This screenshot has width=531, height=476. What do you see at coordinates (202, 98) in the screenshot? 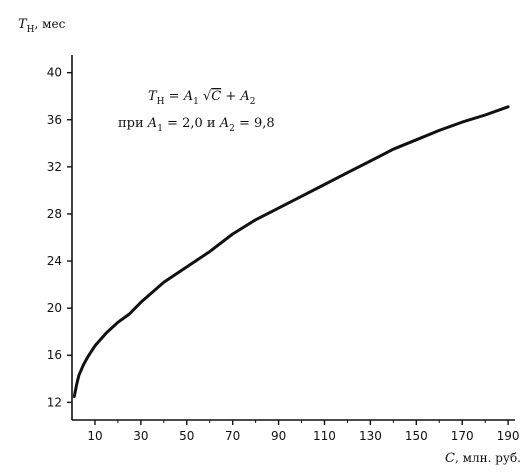
I see `formula-annotation: TН = A1 √C + A2` at bounding box center [202, 98].